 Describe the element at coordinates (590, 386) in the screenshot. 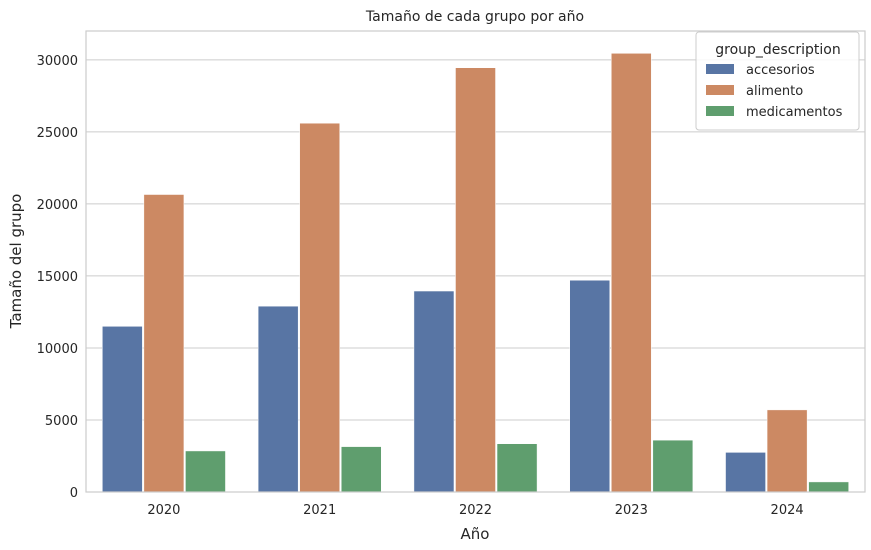

I see `bar-accesorios-2023` at that location.